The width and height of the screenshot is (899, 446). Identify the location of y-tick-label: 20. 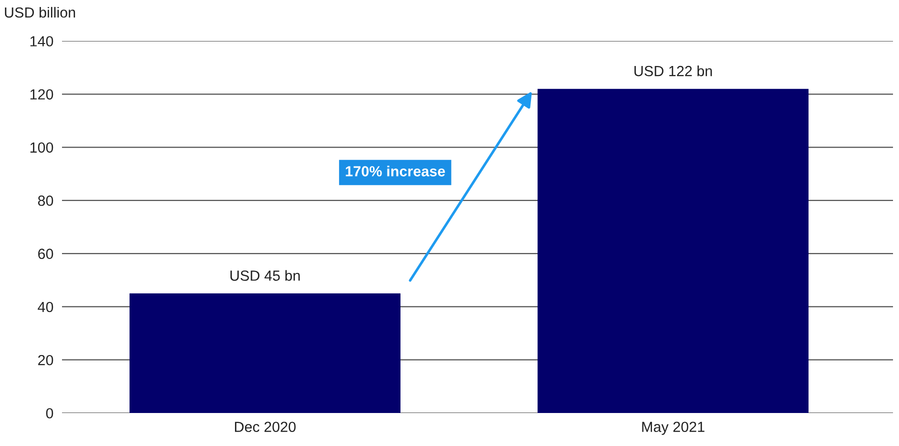
(46, 360).